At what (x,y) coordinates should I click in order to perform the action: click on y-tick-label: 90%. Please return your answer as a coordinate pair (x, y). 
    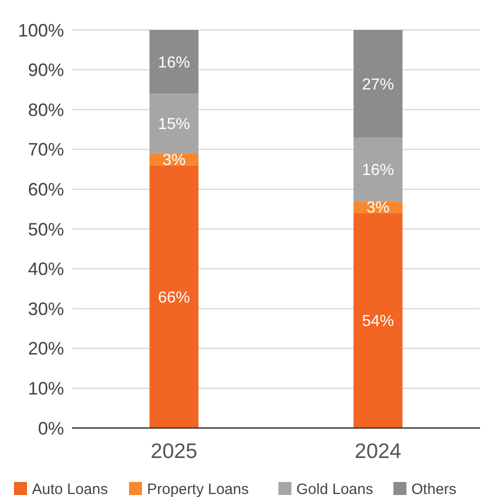
    Looking at the image, I should click on (46, 70).